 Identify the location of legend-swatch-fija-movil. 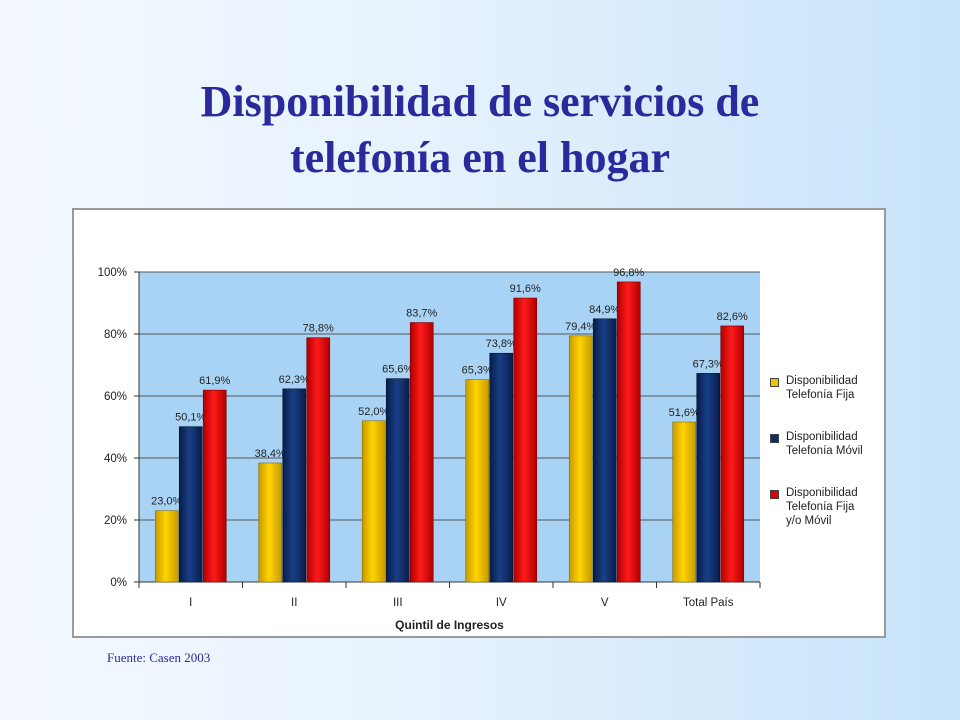
(774, 494).